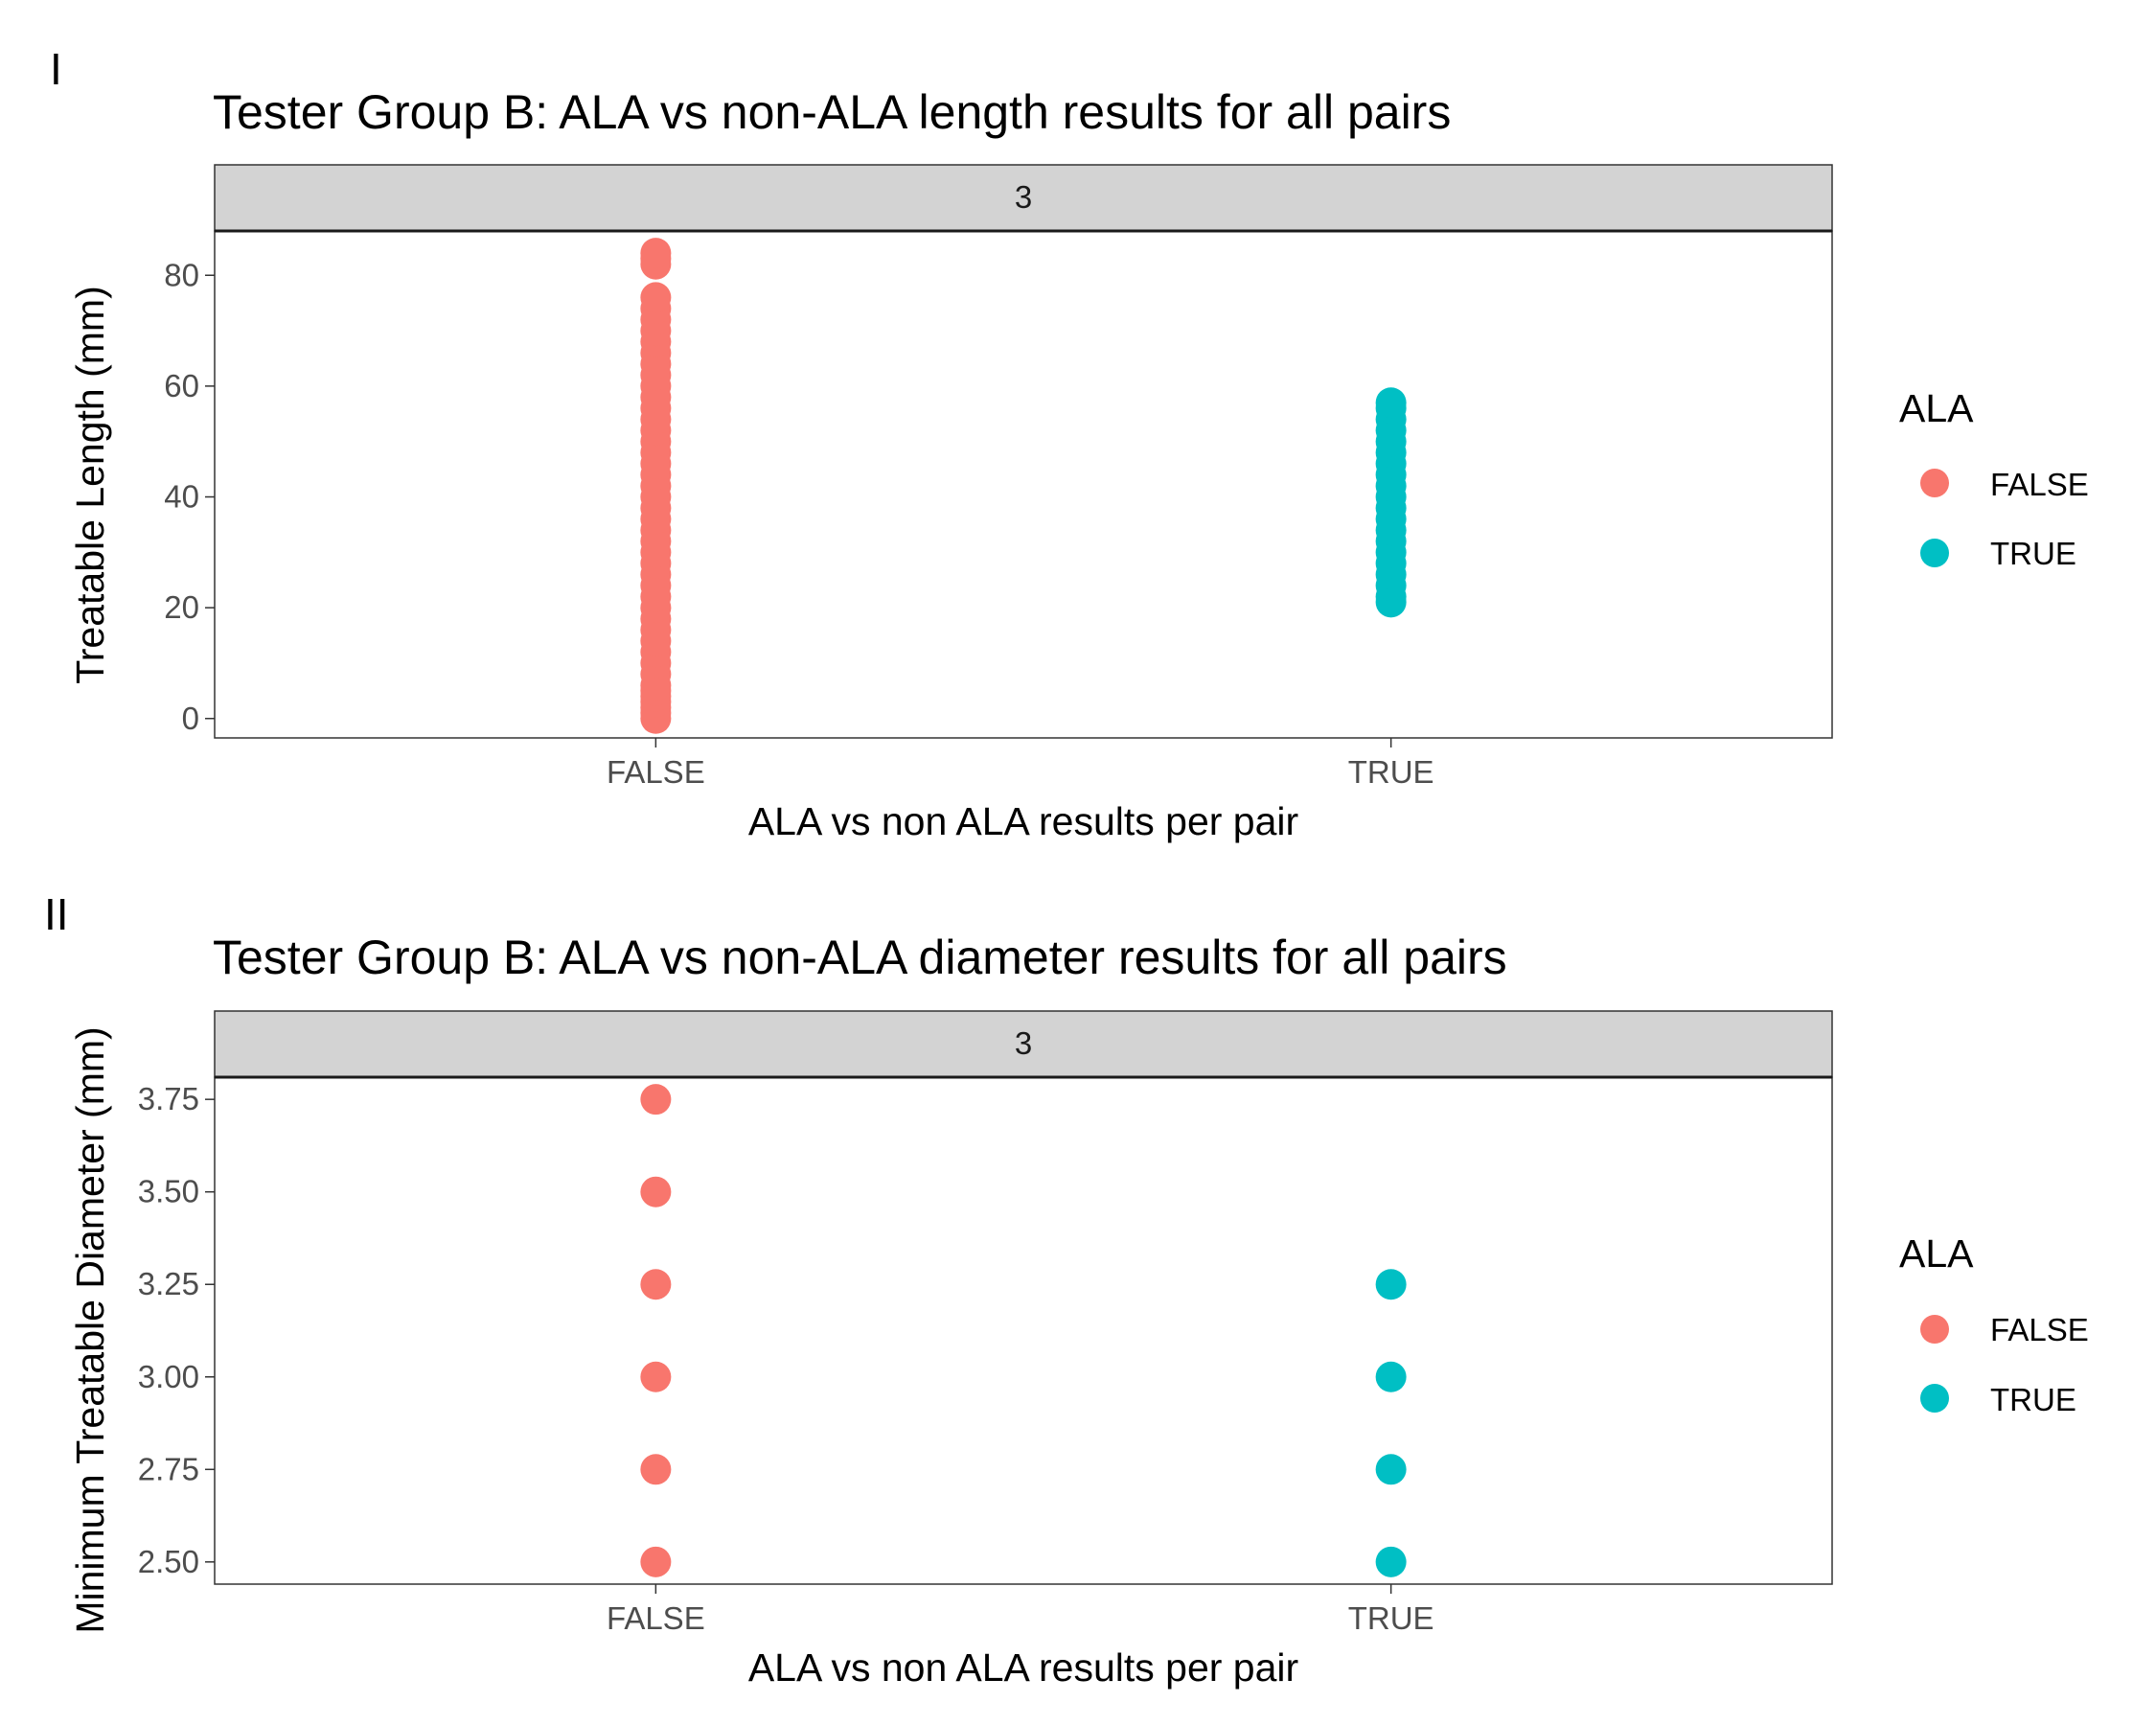 The image size is (2156, 1725). I want to click on y-tick-label: 40, so click(181, 497).